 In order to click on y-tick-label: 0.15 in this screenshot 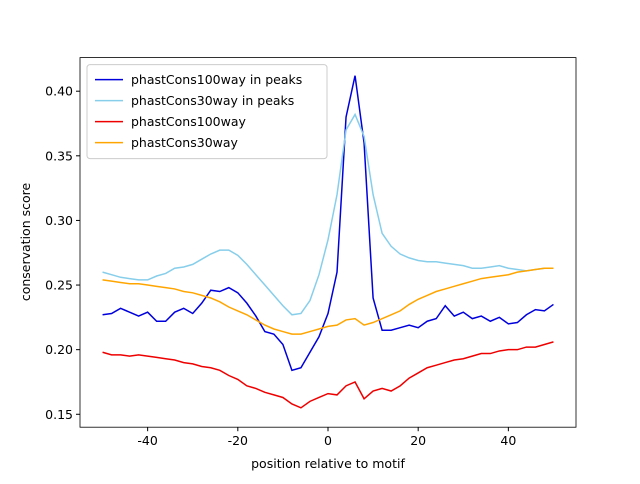, I will do `click(59, 414)`.